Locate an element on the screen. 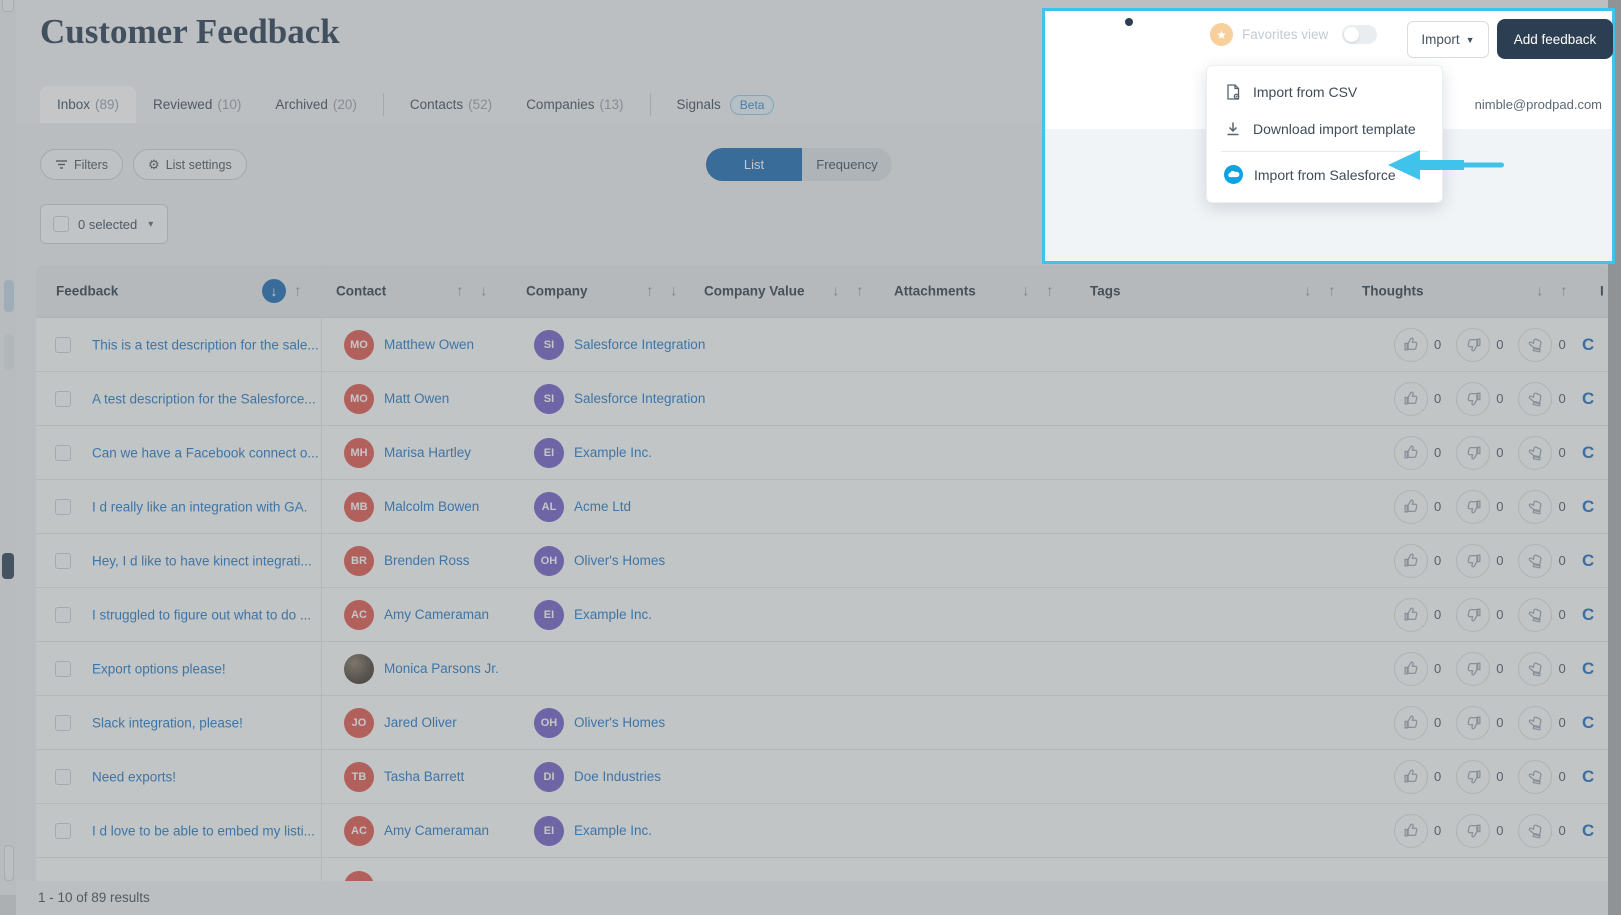  contact-link: Malcolm Bowen is located at coordinates (432, 506).